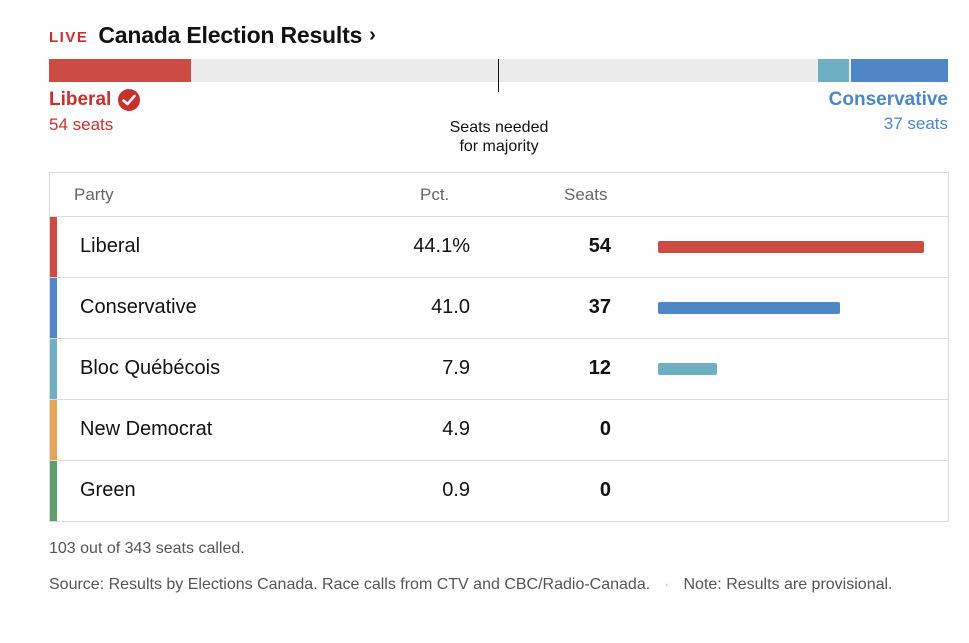 The image size is (969, 643). I want to click on party-column-header: Party, so click(94, 194).